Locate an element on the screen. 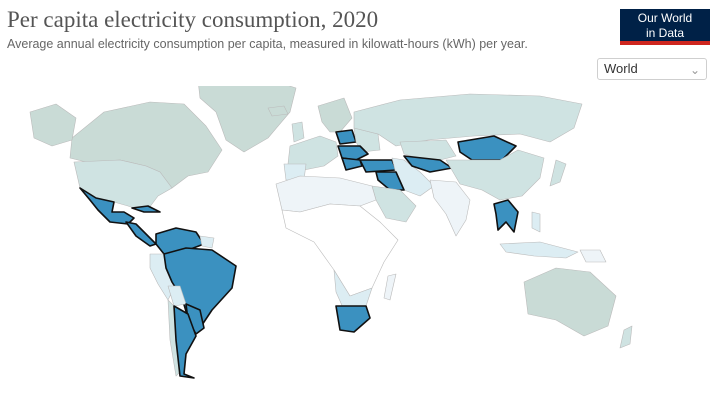 Image resolution: width=719 pixels, height=411 pixels. country-new-zealand is located at coordinates (626, 337).